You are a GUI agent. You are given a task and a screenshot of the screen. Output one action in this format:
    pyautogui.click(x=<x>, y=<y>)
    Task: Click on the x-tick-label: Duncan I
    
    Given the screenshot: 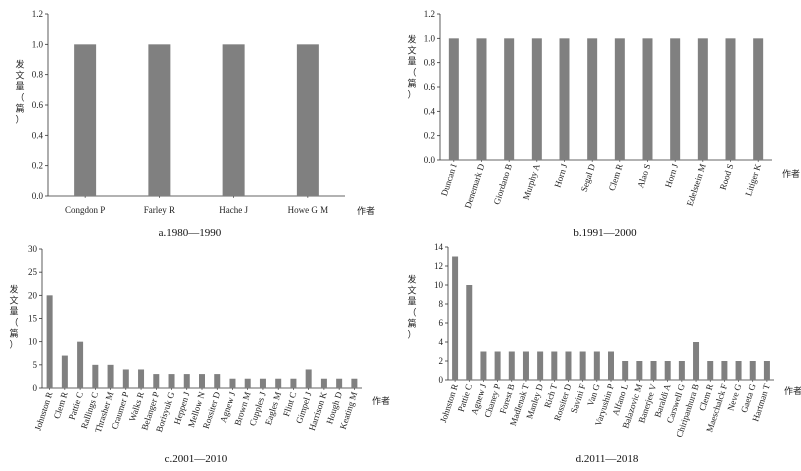 What is the action you would take?
    pyautogui.click(x=449, y=180)
    